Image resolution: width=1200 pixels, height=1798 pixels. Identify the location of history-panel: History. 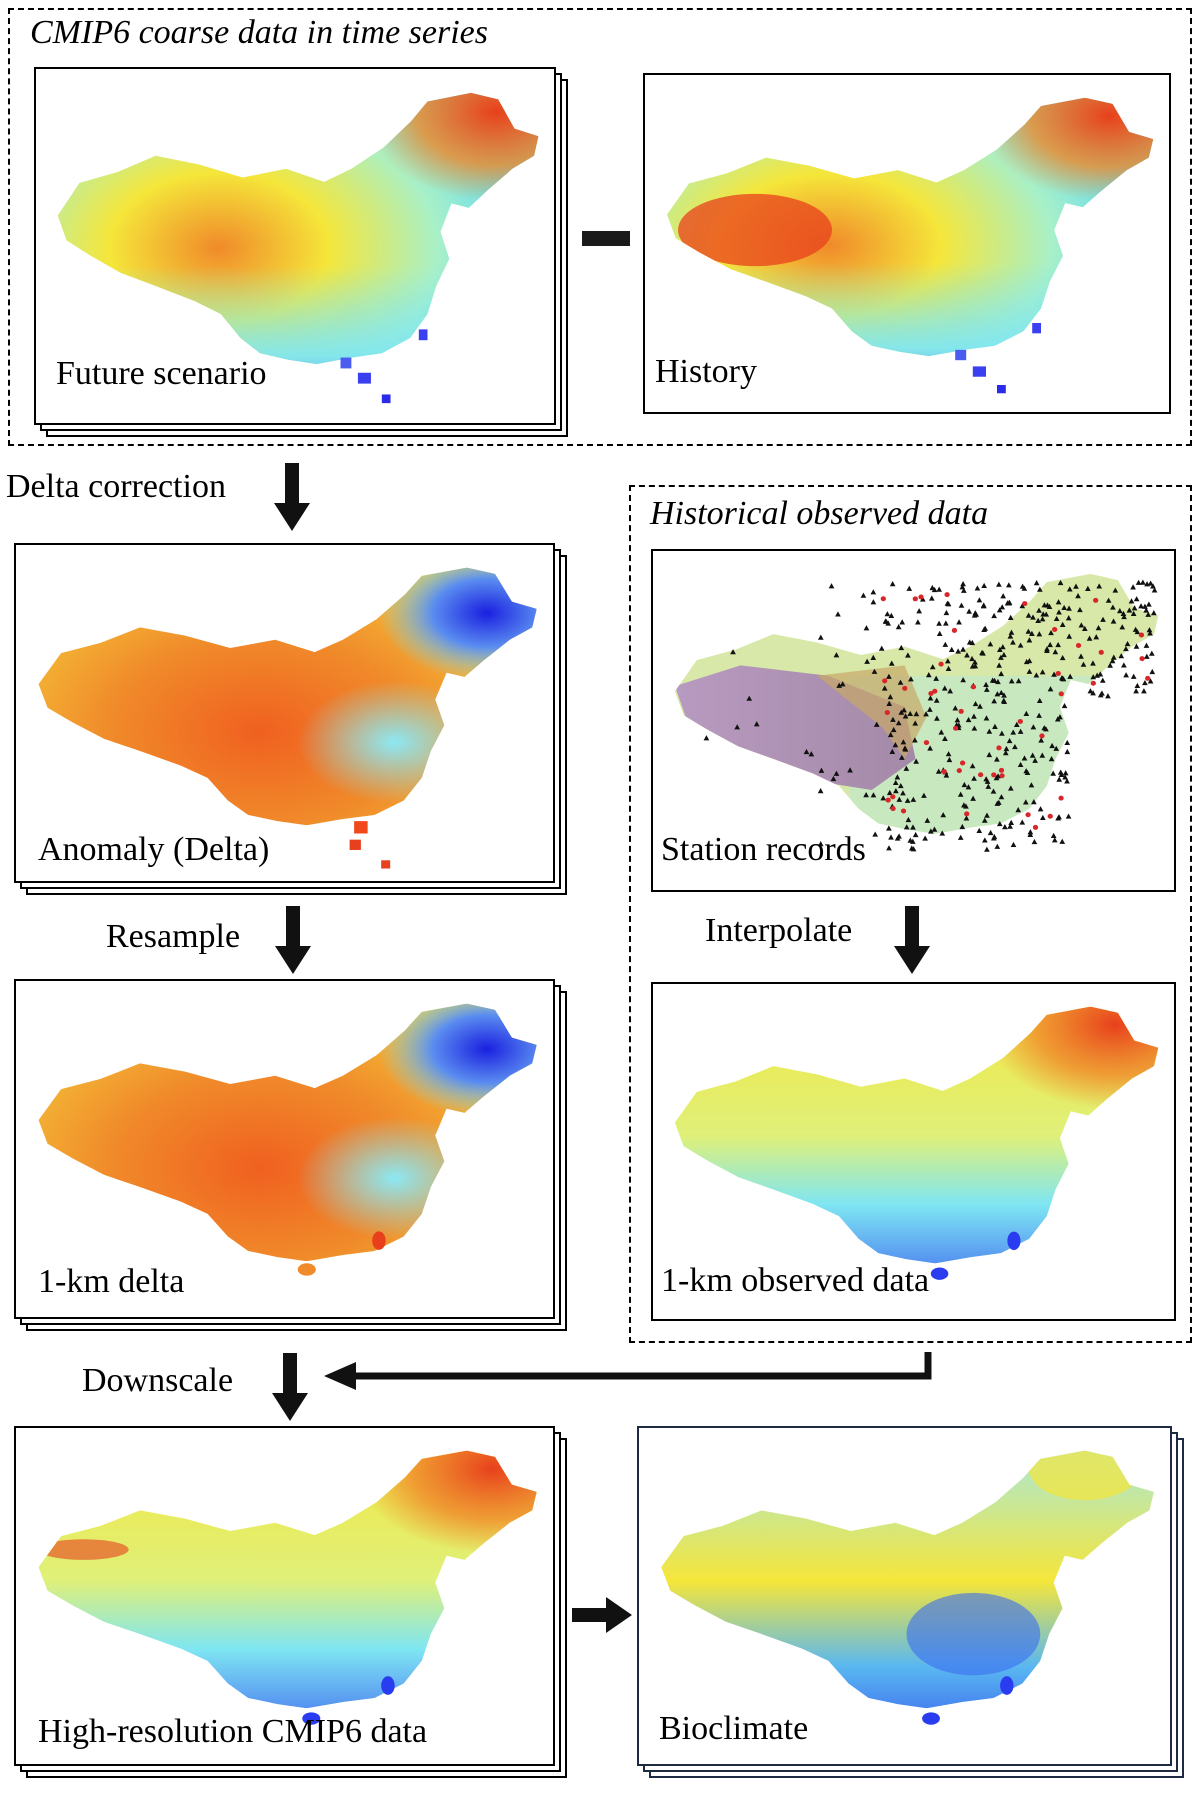
(907, 243).